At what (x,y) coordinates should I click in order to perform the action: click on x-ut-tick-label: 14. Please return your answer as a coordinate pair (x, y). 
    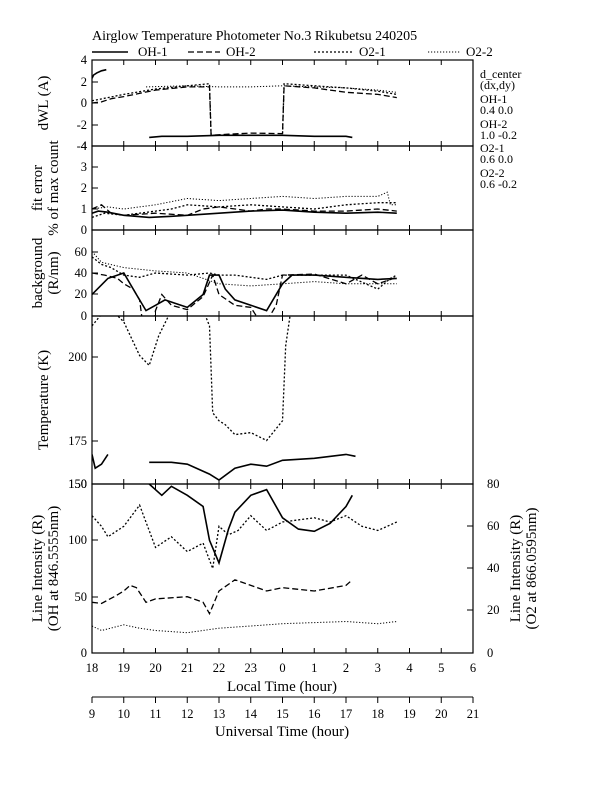
    Looking at the image, I should click on (251, 714).